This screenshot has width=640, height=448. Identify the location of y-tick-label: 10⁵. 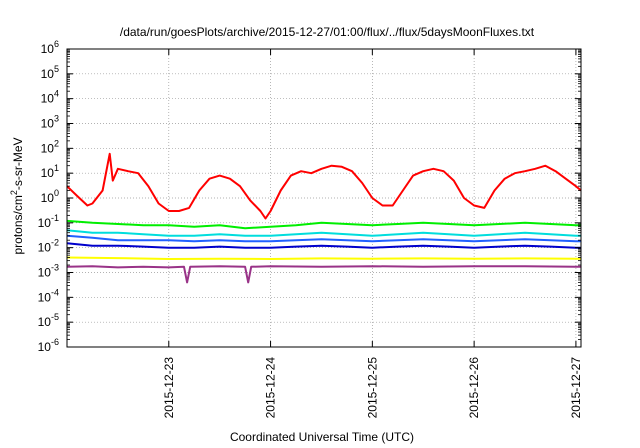
(50, 72).